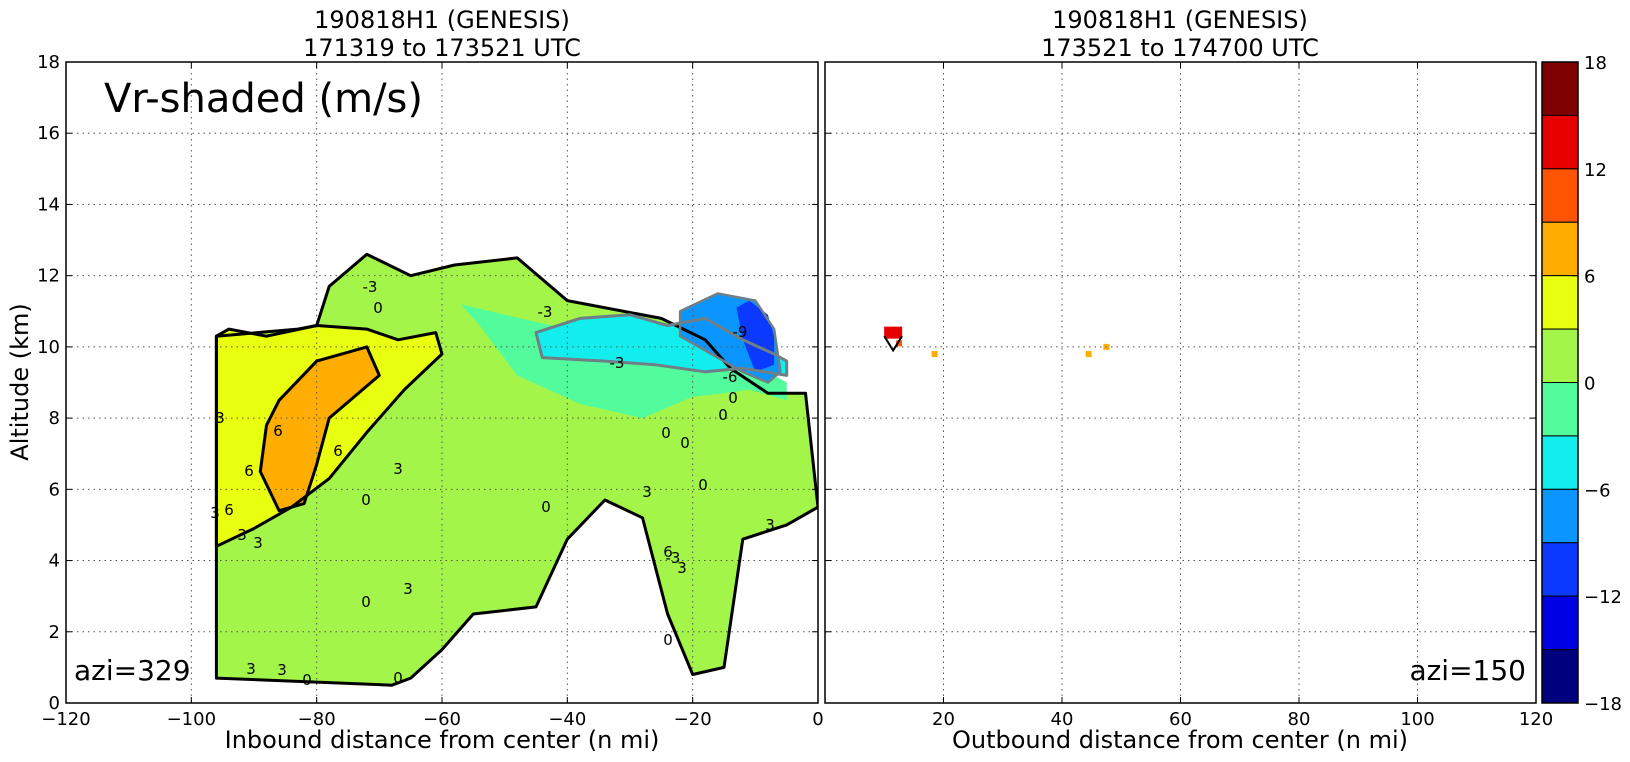  Describe the element at coordinates (1536, 719) in the screenshot. I see `x-tick-label: 120` at that location.